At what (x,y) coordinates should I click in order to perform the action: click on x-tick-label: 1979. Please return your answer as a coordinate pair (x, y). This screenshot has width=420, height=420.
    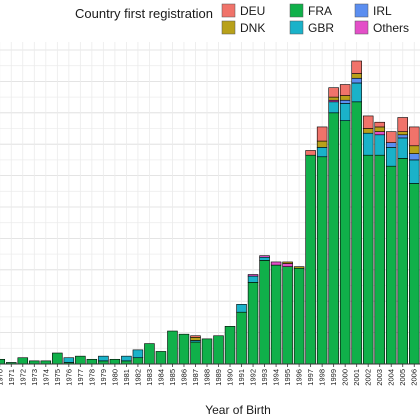
    Looking at the image, I should click on (103, 377).